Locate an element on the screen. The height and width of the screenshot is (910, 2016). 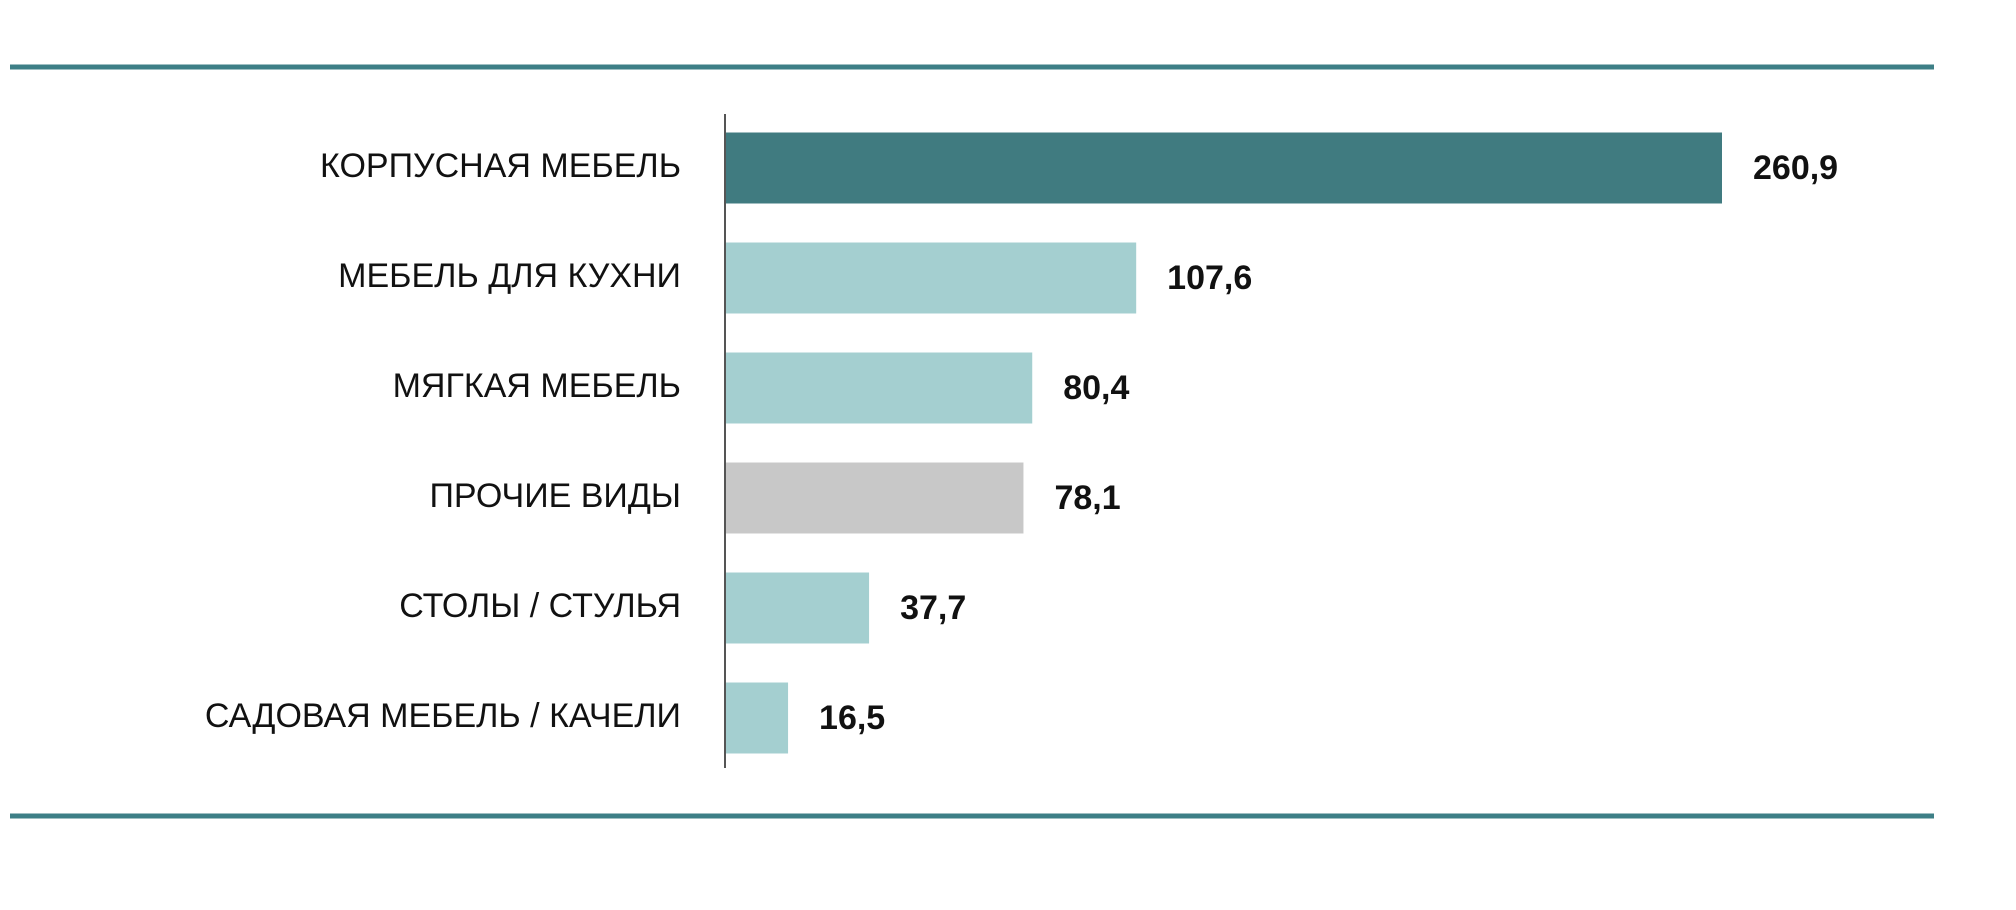
value-label: 260,9 is located at coordinates (1795, 168).